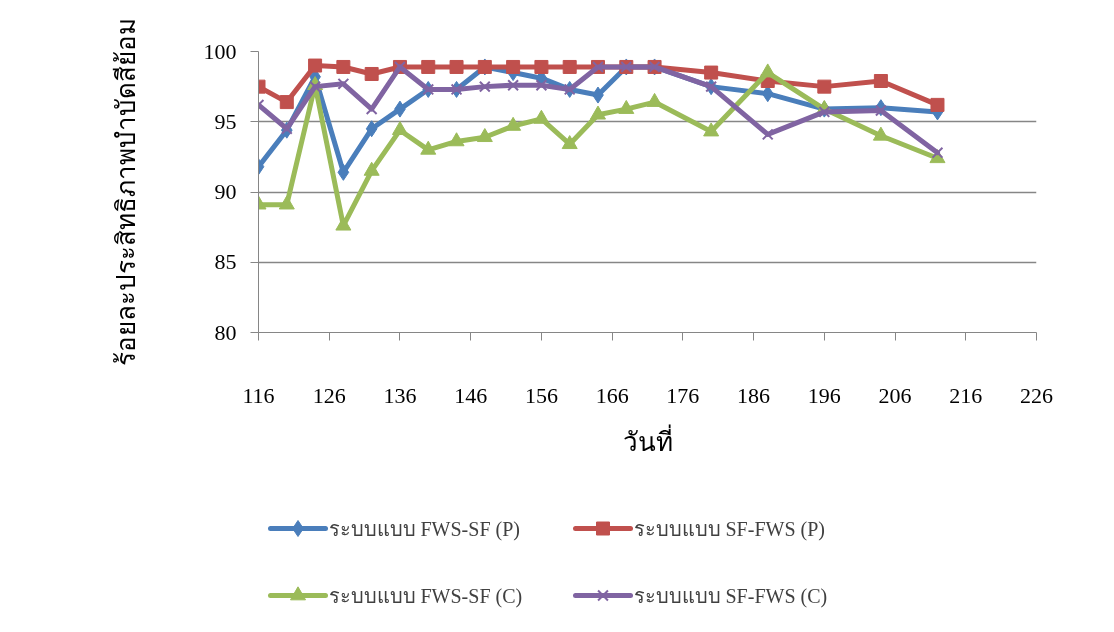  Describe the element at coordinates (730, 596) in the screenshot. I see `legend-label: ระบบแบบ SF-FWS (C)` at that location.